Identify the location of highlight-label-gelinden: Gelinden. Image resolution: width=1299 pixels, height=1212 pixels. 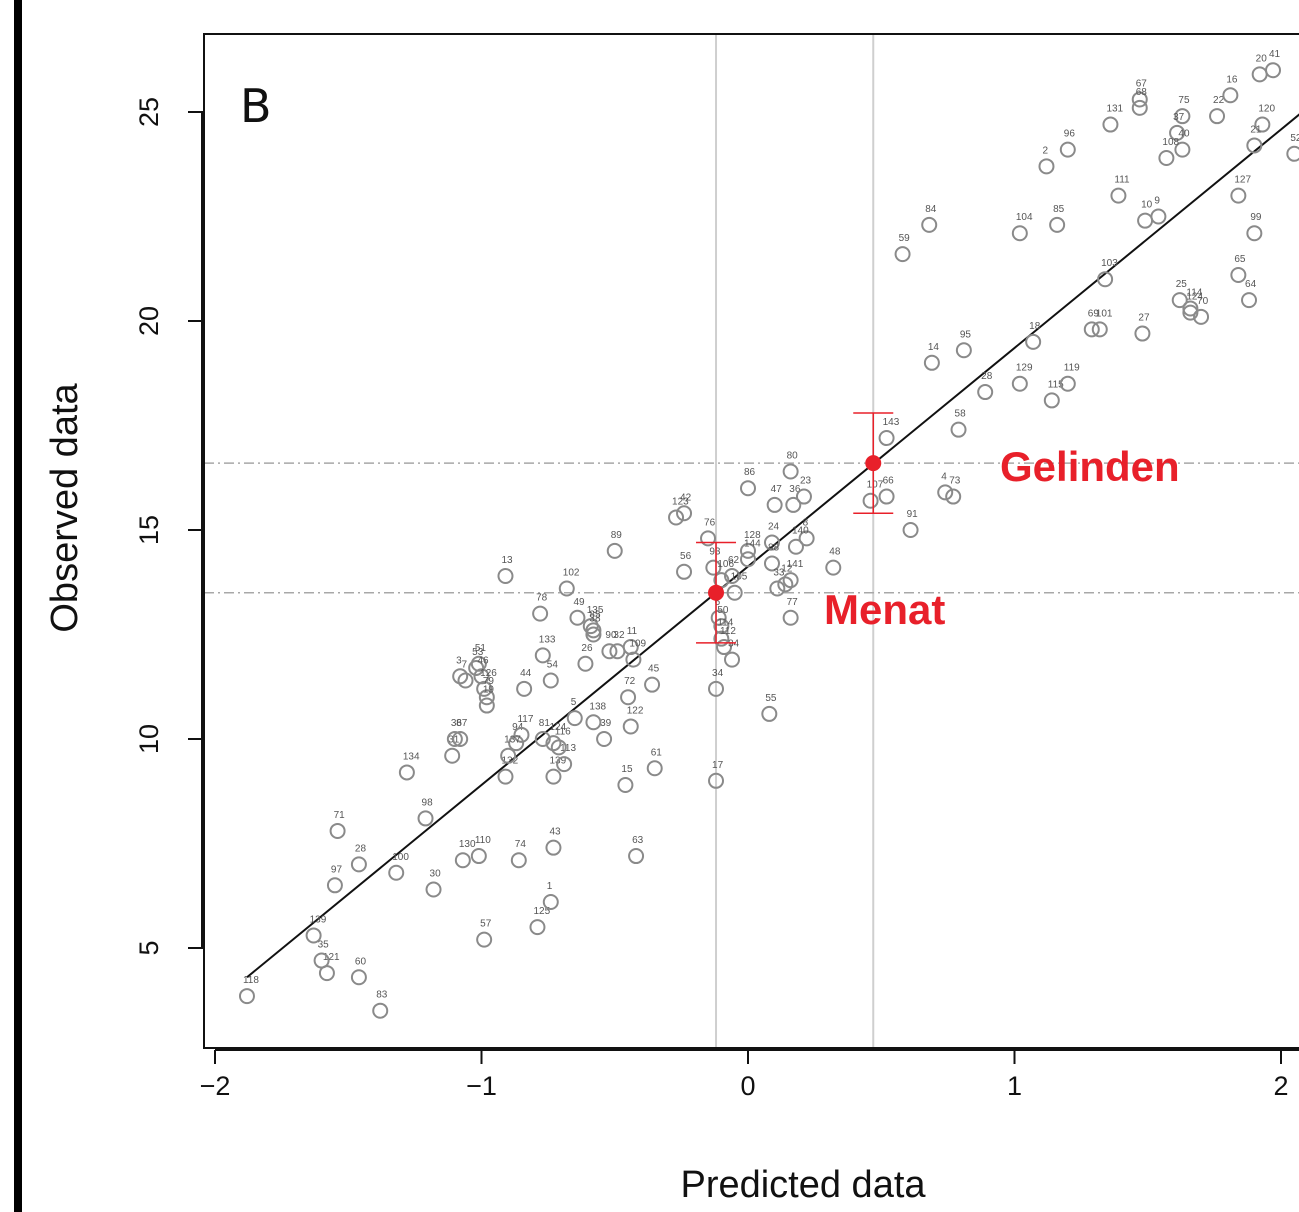
(1090, 466).